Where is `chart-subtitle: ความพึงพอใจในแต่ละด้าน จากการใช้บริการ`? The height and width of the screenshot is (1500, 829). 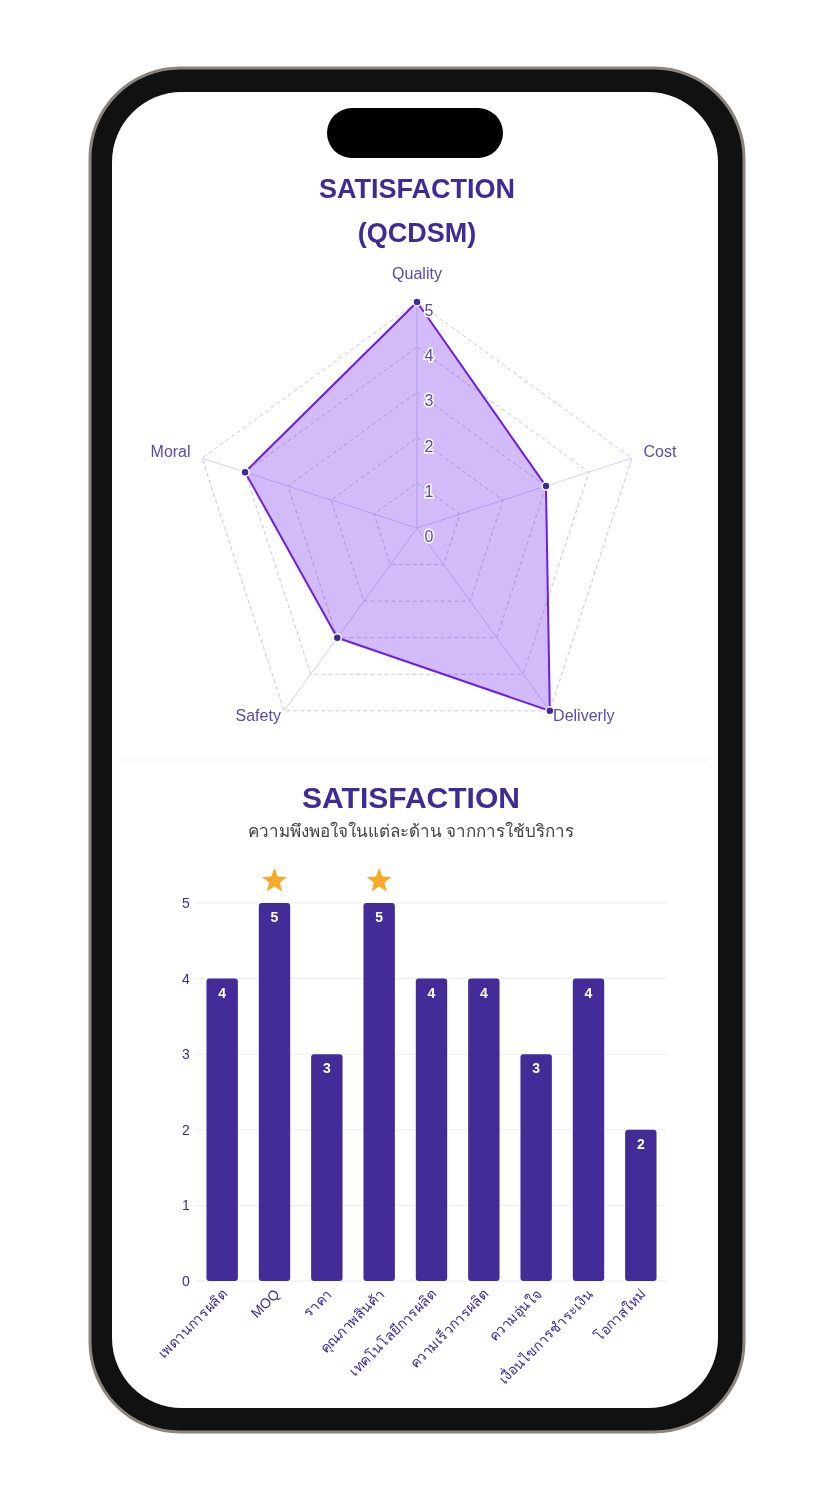 chart-subtitle: ความพึงพอใจในแต่ละด้าน จากการใช้บริการ is located at coordinates (411, 831).